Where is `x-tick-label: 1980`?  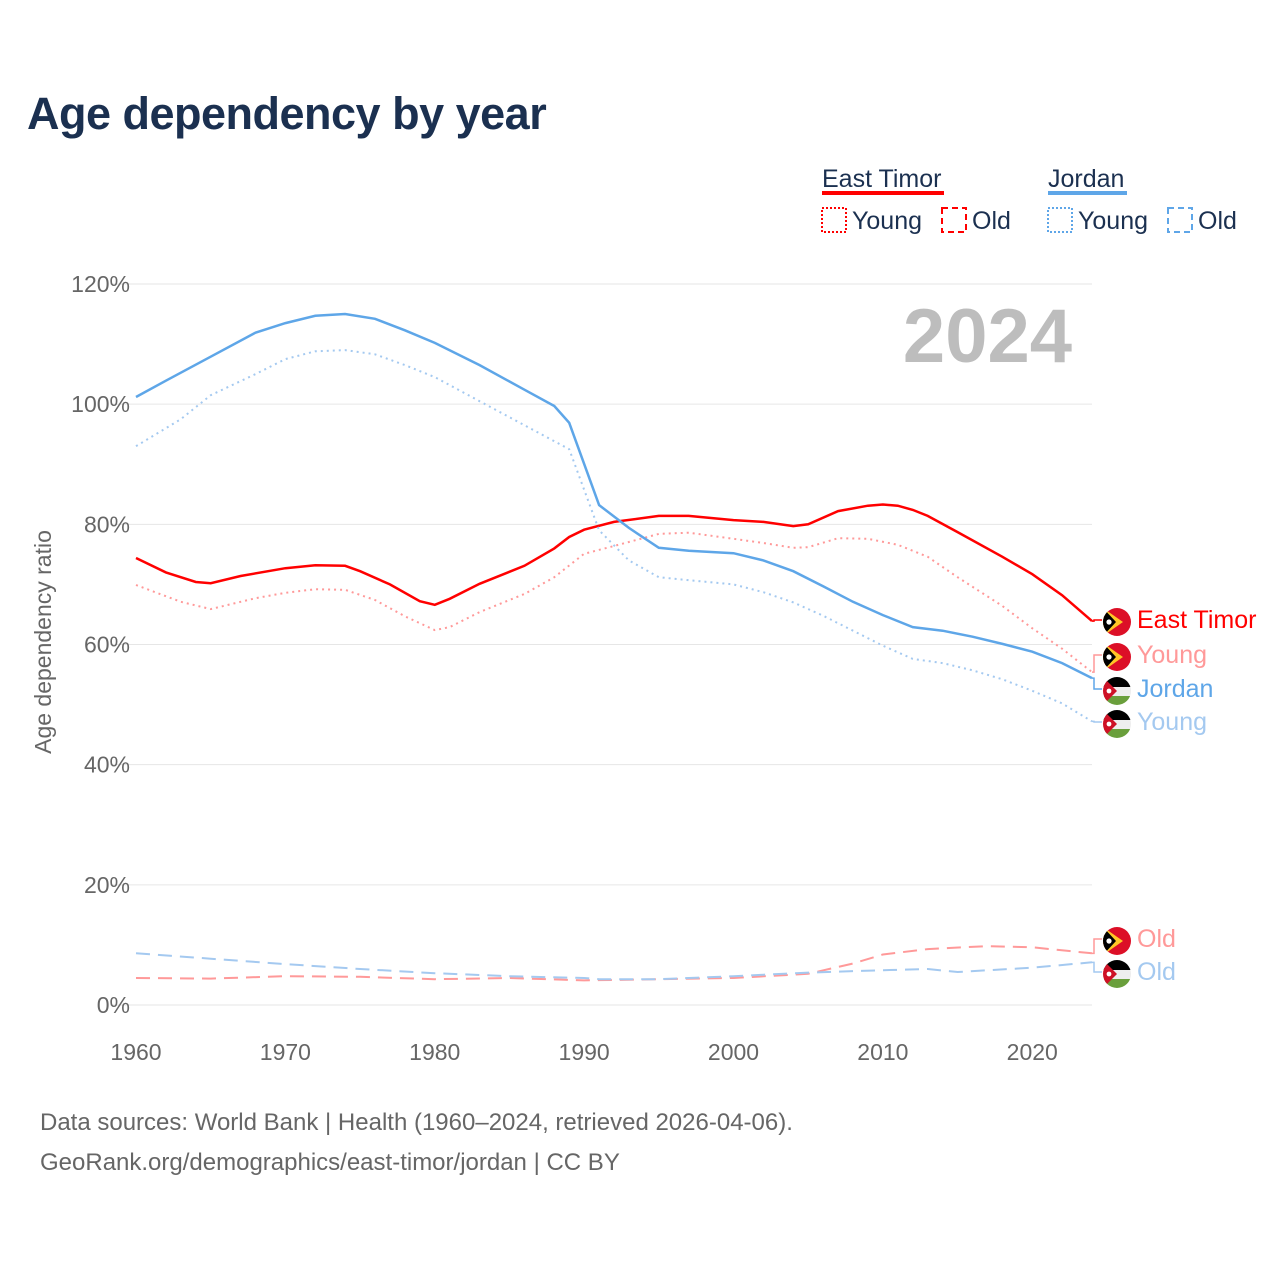 x-tick-label: 1980 is located at coordinates (434, 1052).